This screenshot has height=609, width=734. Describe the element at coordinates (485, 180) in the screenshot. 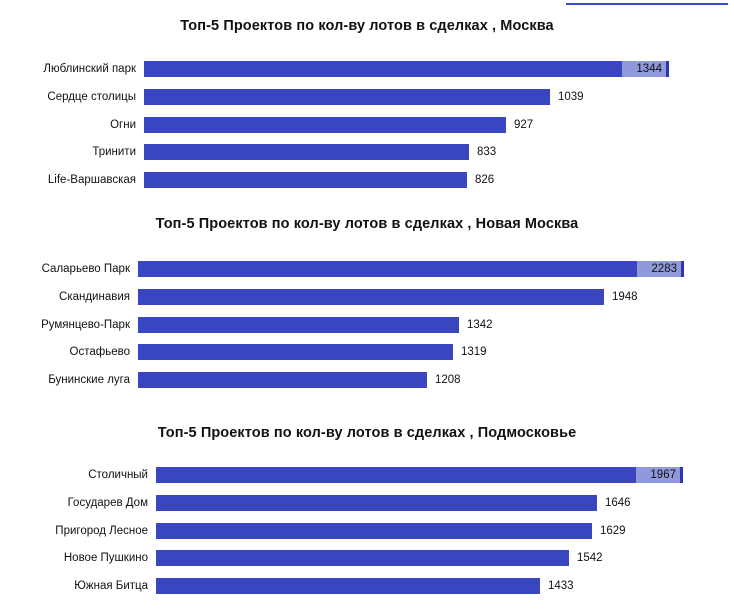

I see `value-label: 826` at that location.